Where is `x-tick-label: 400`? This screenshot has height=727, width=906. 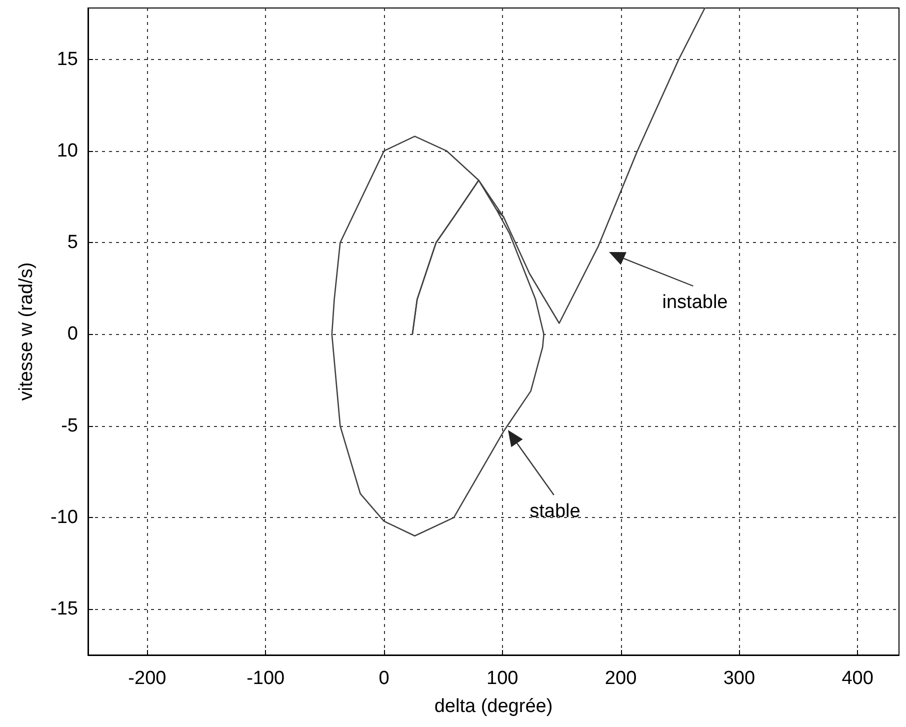
x-tick-label: 400 is located at coordinates (858, 678).